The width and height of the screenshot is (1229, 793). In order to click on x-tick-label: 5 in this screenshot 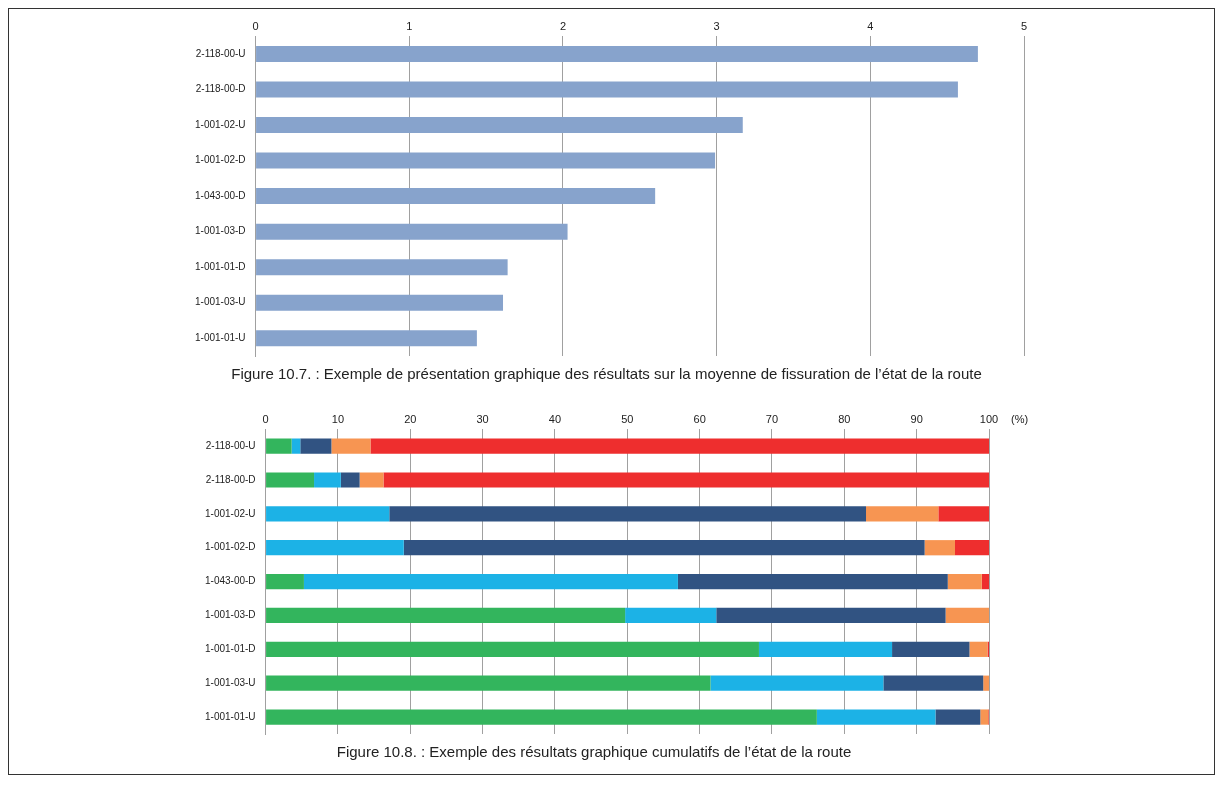, I will do `click(1024, 25)`.